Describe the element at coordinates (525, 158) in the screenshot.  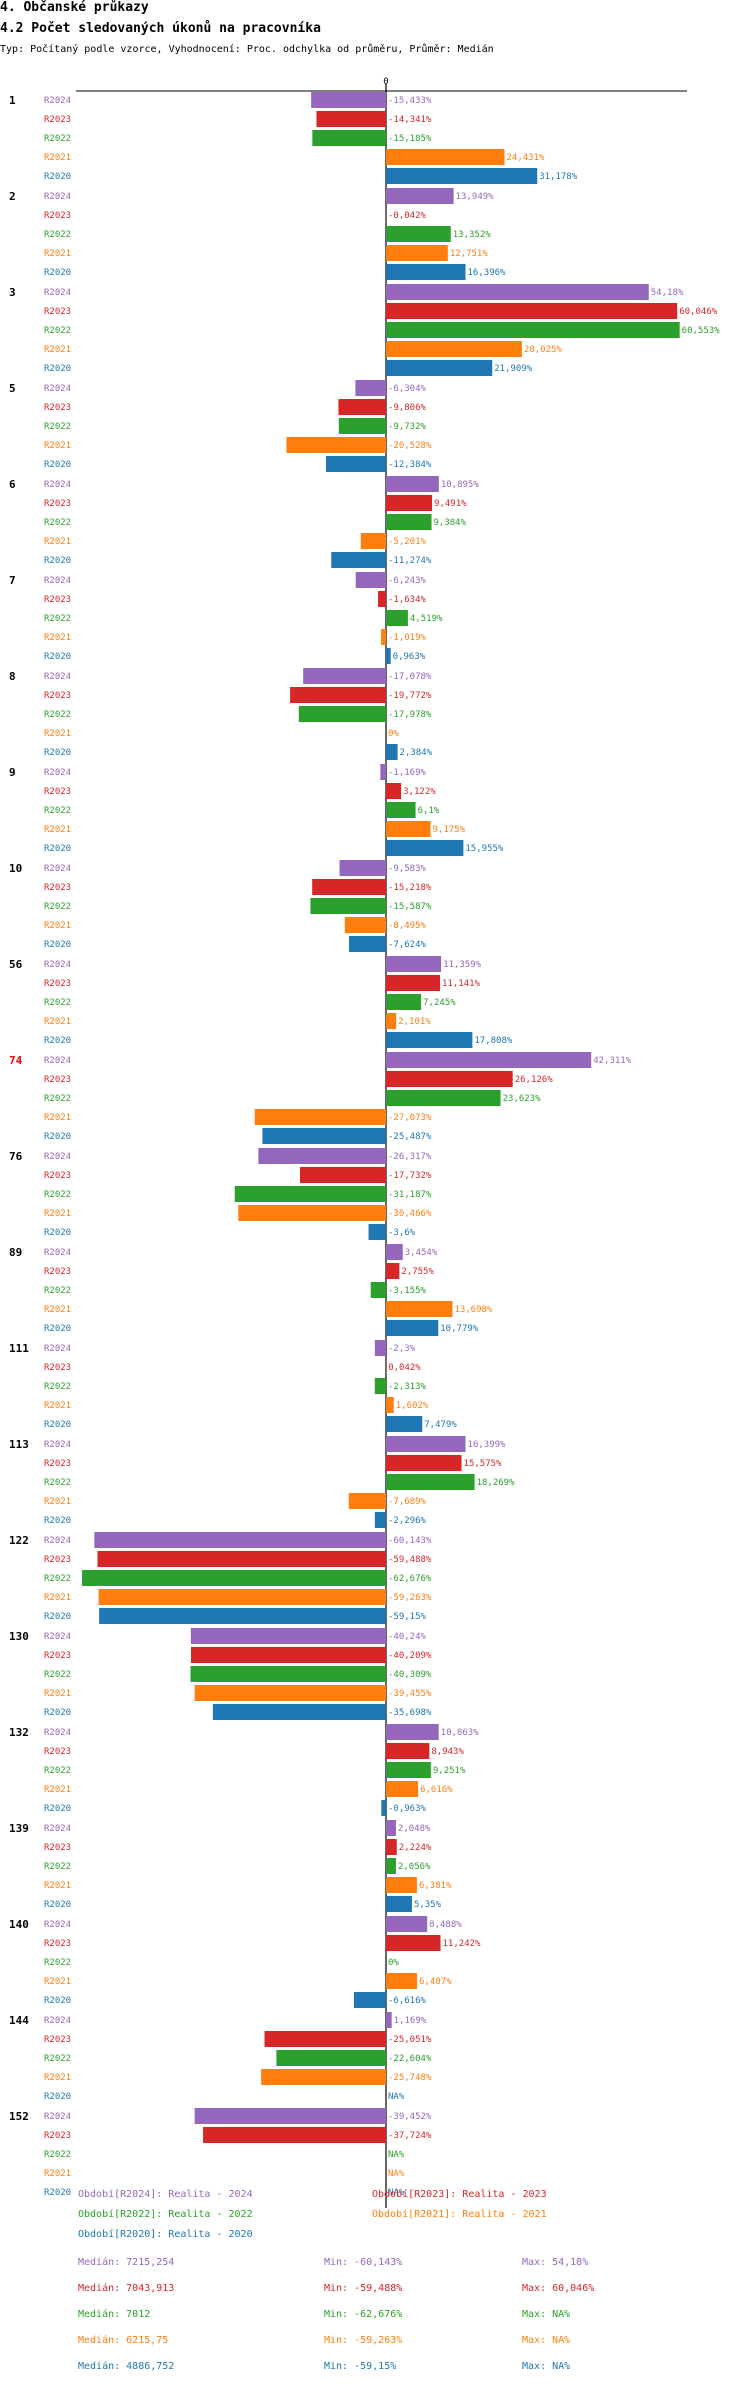
I see `value-label: 24,431%` at that location.